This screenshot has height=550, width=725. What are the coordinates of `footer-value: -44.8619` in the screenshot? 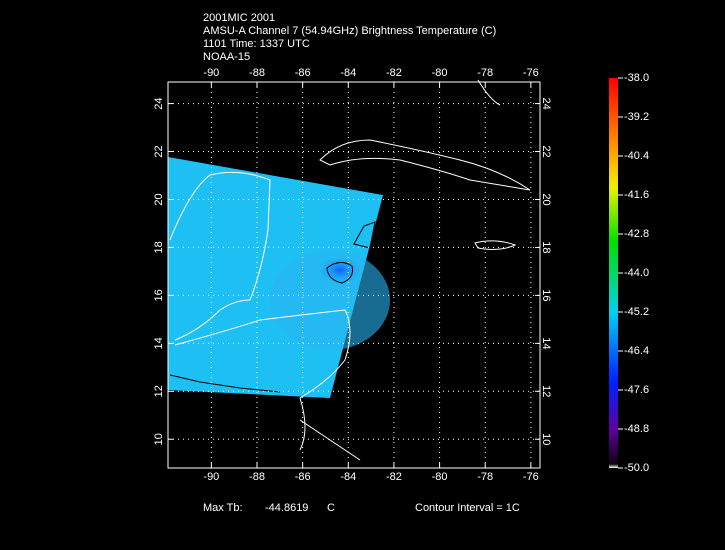 It's located at (286, 508).